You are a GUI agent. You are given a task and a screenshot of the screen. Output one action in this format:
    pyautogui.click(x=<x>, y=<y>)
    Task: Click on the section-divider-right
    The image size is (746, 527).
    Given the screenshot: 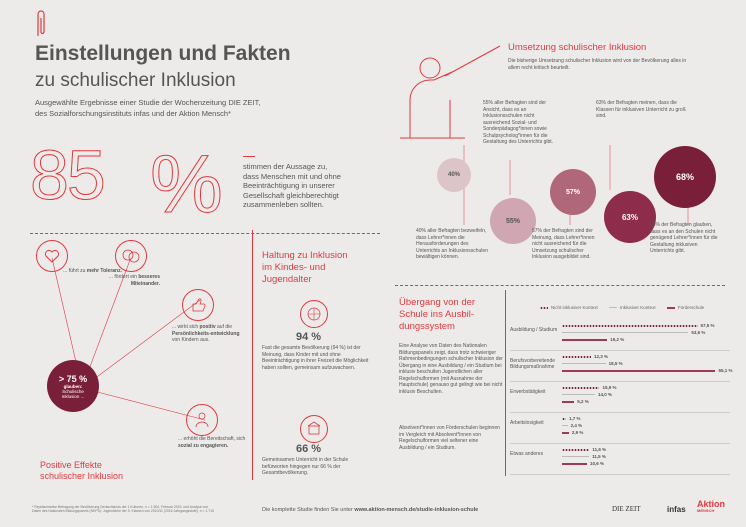 What is the action you would take?
    pyautogui.click(x=560, y=285)
    